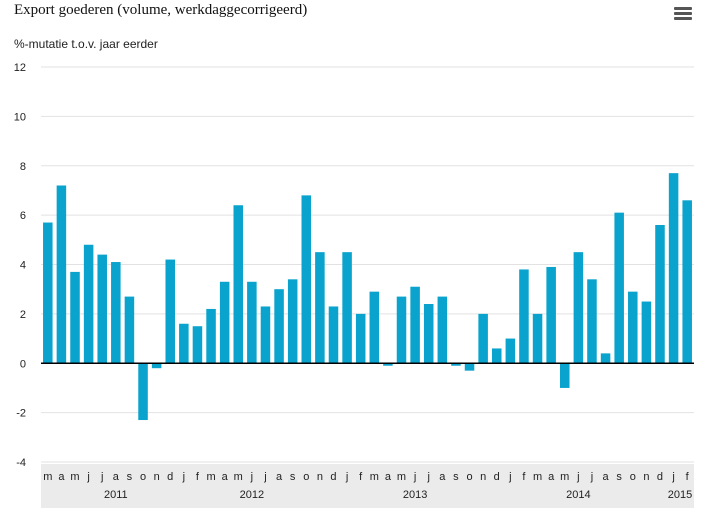  Describe the element at coordinates (23, 216) in the screenshot. I see `y-tick-label: 6` at that location.